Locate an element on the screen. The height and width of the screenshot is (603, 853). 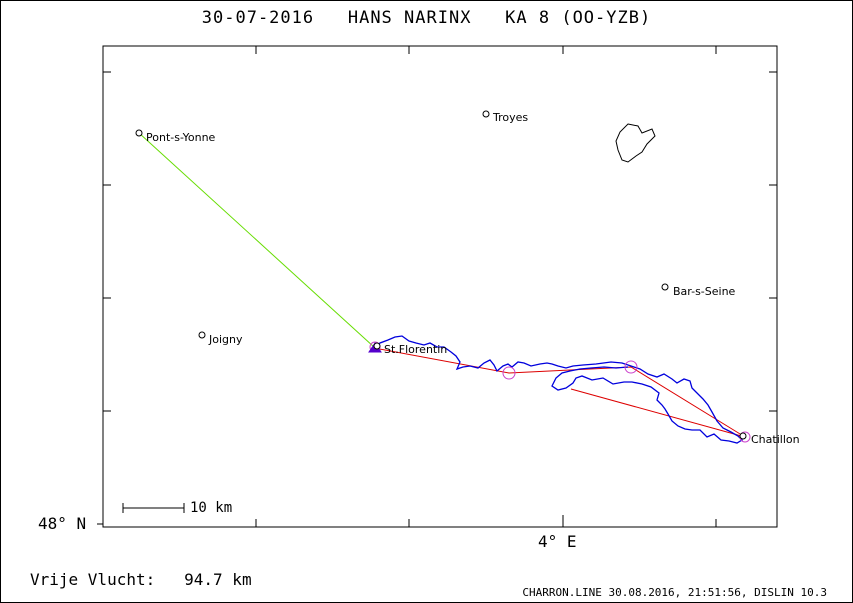
flight-track is located at coordinates (557, 389).